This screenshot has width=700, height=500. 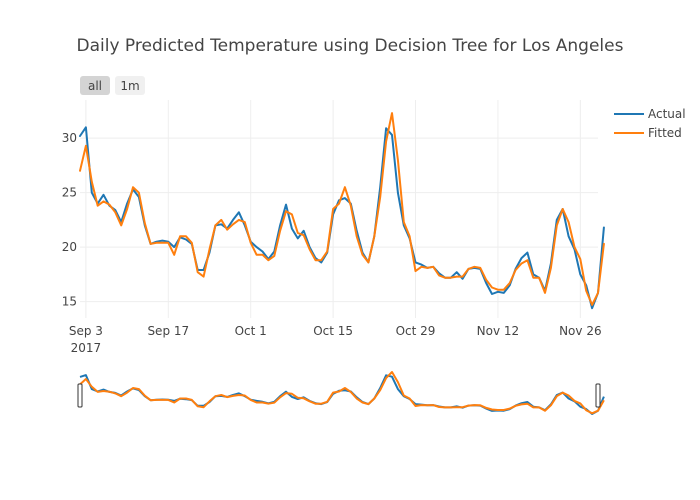 I want to click on range-button-label: all, so click(x=95, y=86).